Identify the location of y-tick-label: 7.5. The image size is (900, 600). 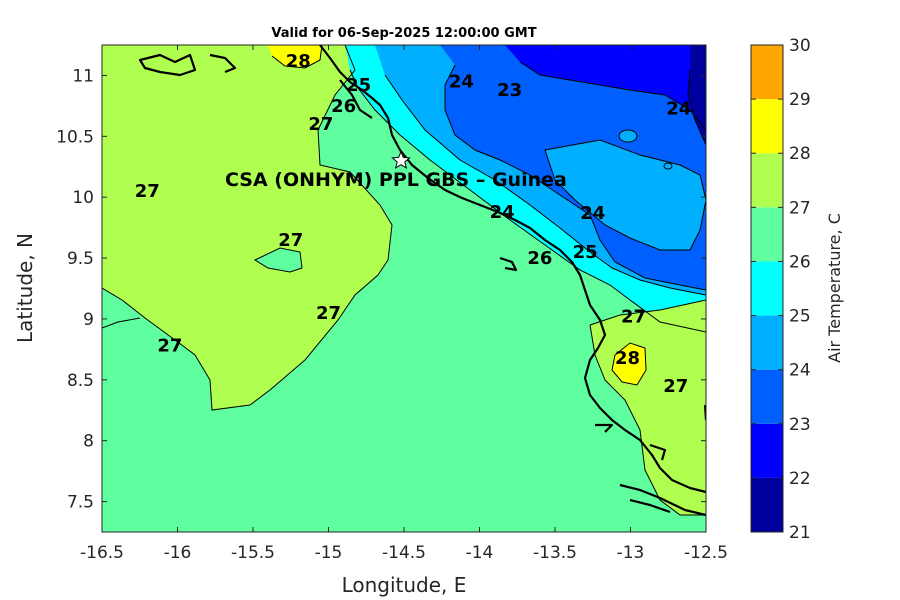
(80, 503).